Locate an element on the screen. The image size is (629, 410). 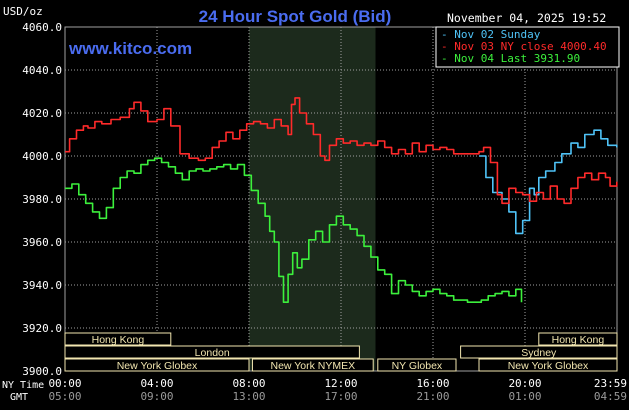
x-tick-label-gmt: 01:00 is located at coordinates (524, 396).